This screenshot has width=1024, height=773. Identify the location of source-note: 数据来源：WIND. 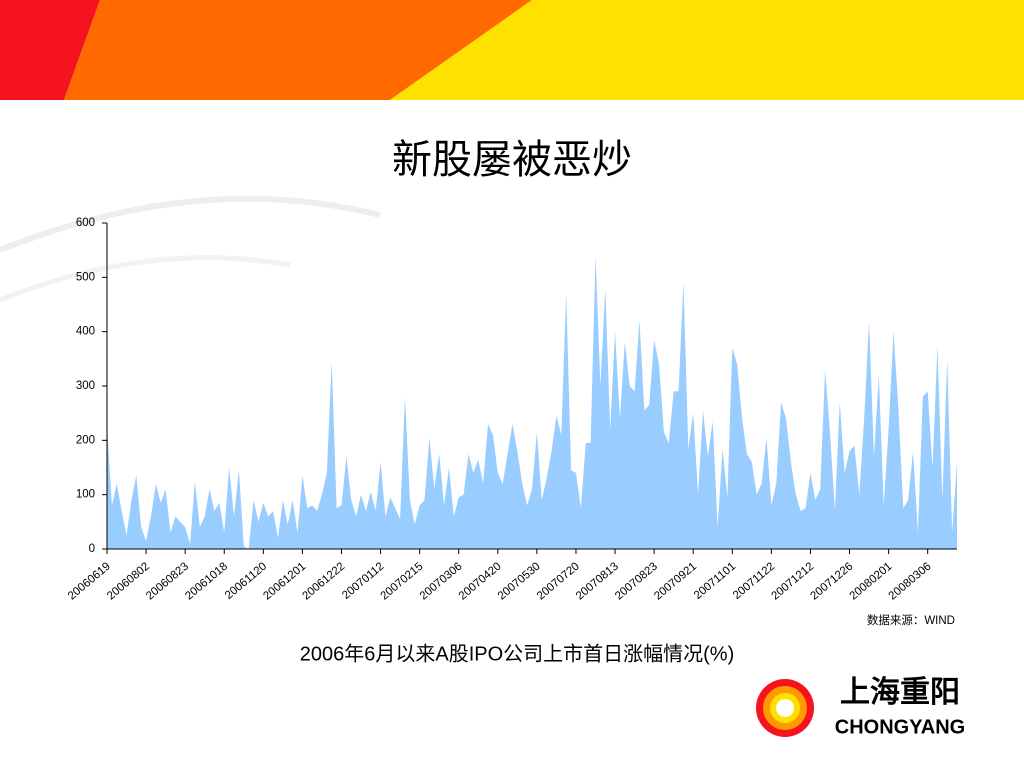
(911, 620).